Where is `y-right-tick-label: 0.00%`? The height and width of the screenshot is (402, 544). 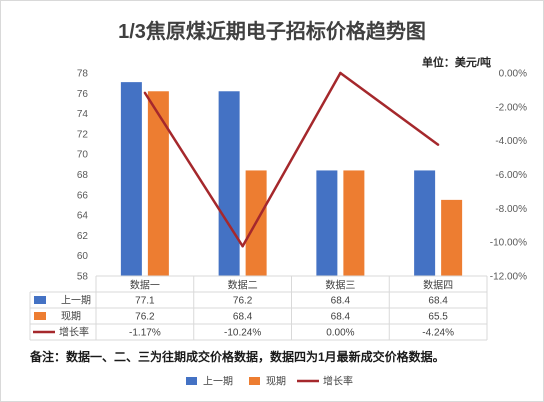
y-right-tick-label: 0.00% is located at coordinates (513, 74).